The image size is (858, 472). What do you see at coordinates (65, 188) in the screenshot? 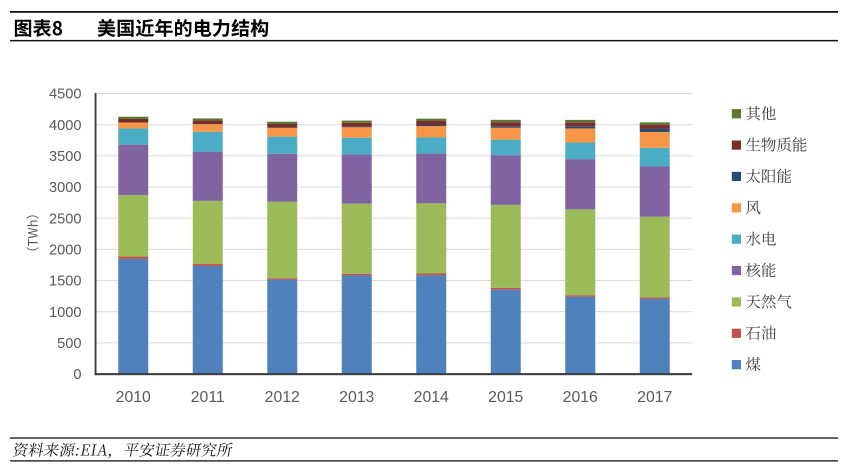
I see `svg-text: 3000` at bounding box center [65, 188].